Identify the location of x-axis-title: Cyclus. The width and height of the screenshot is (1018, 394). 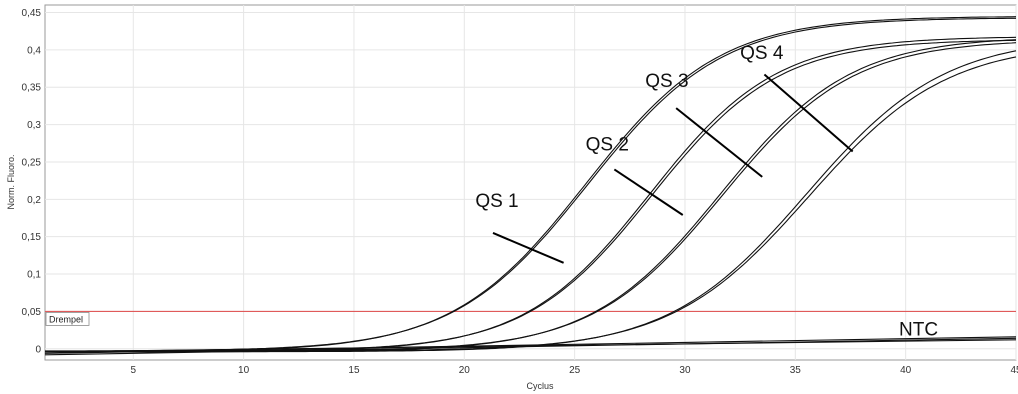
(540, 386).